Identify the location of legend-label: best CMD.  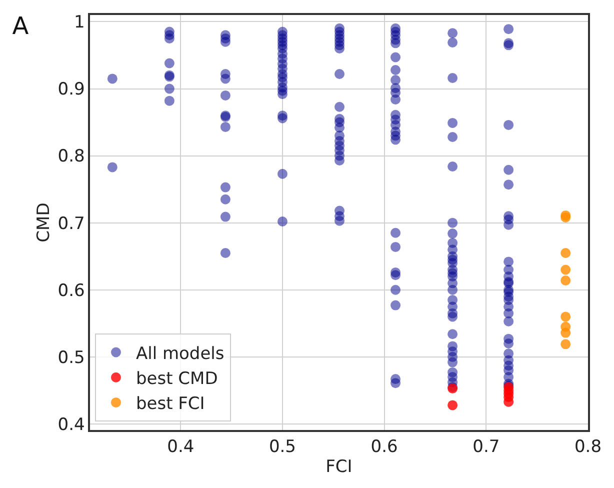
(177, 378).